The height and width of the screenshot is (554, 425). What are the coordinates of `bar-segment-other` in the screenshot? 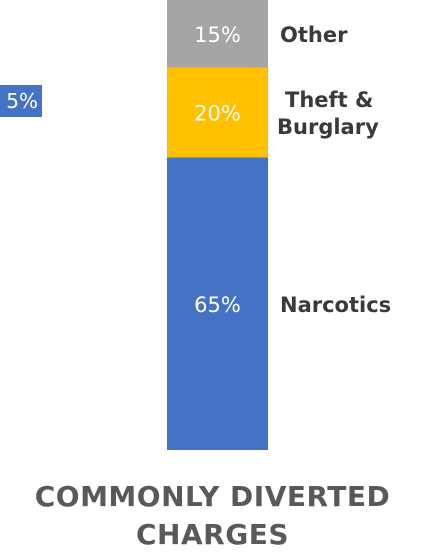 It's located at (217, 34).